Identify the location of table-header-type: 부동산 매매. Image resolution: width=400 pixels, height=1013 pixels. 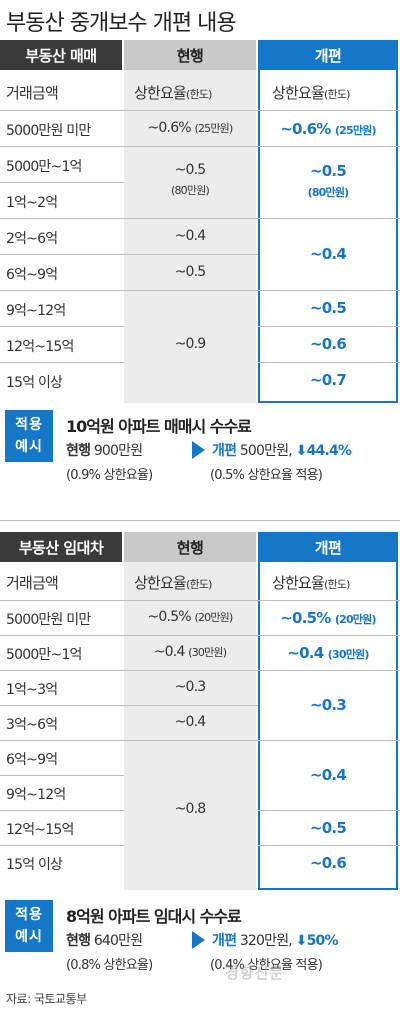
(62, 55).